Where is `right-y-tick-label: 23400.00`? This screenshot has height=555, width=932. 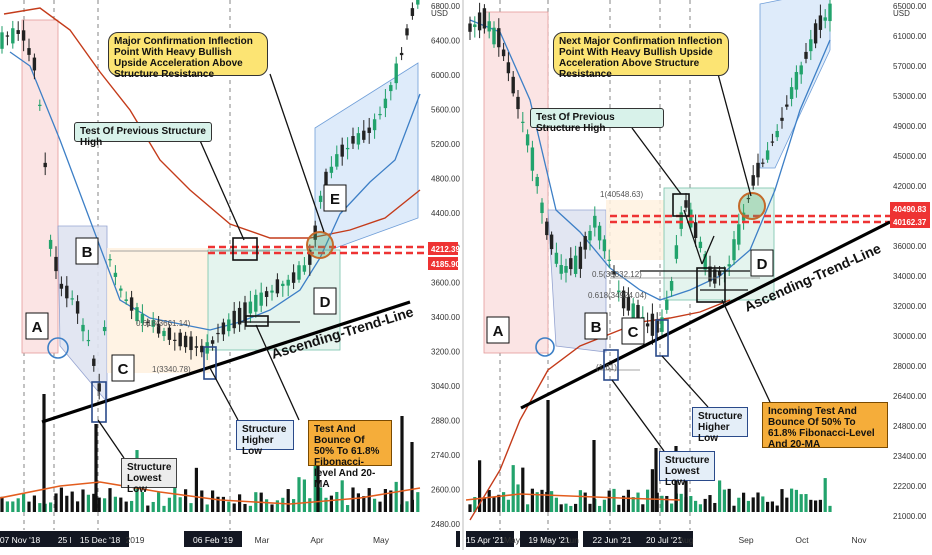
right-y-tick-label: 23400.00 is located at coordinates (910, 456).